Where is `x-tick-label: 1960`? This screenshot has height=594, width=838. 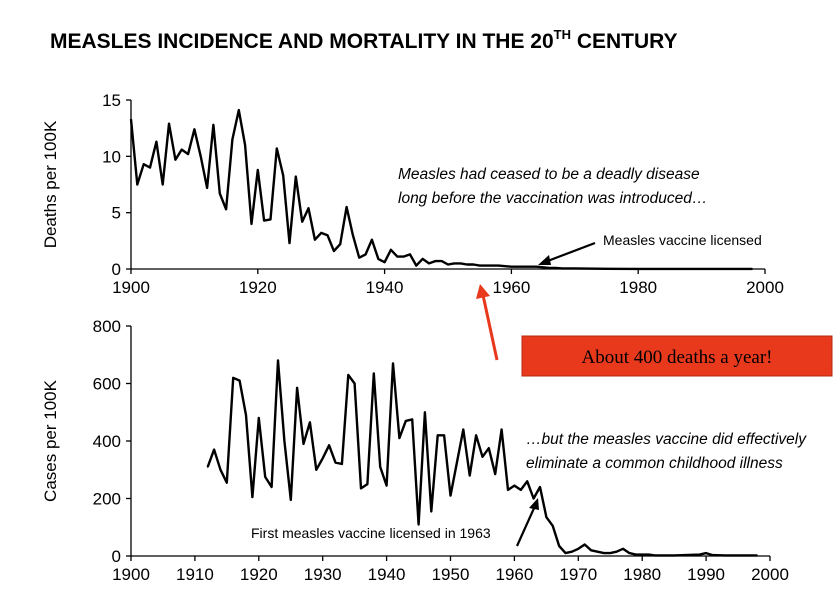 x-tick-label: 1960 is located at coordinates (511, 287).